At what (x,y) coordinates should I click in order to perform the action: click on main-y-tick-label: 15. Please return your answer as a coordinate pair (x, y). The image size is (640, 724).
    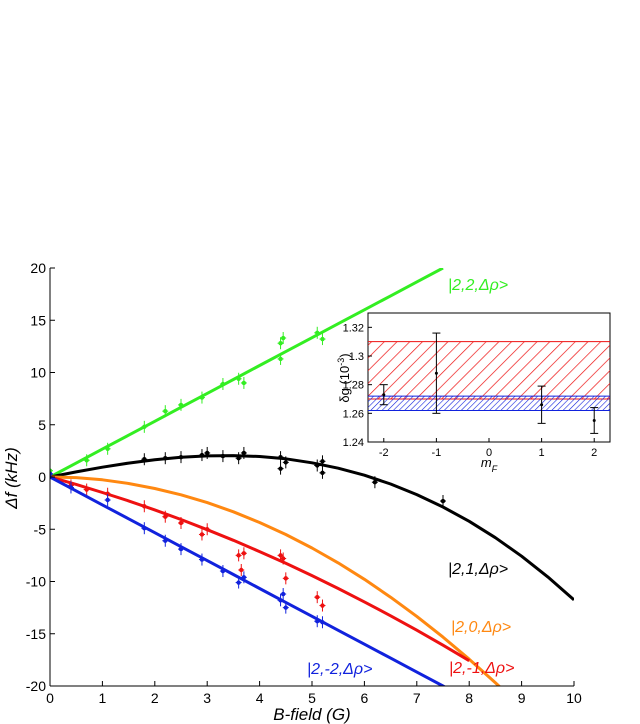
    Looking at the image, I should click on (38, 320).